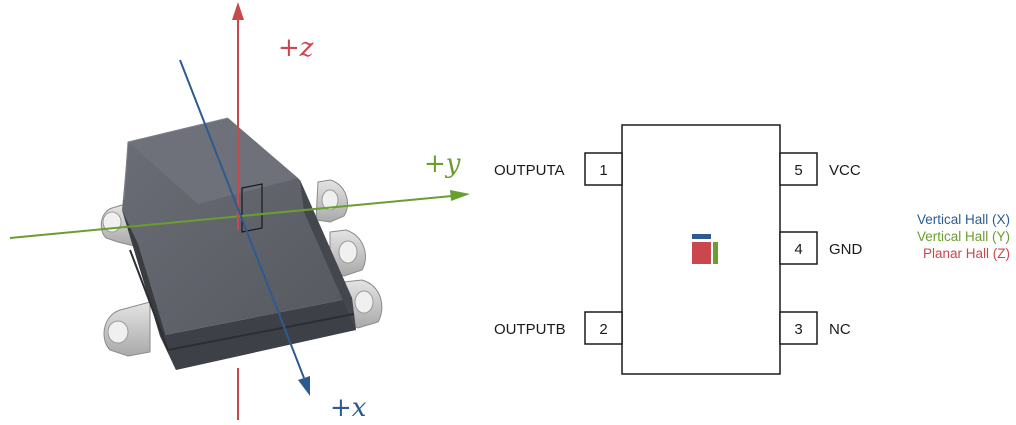 The height and width of the screenshot is (425, 1016). What do you see at coordinates (442, 164) in the screenshot?
I see `y-axis-label: +y` at bounding box center [442, 164].